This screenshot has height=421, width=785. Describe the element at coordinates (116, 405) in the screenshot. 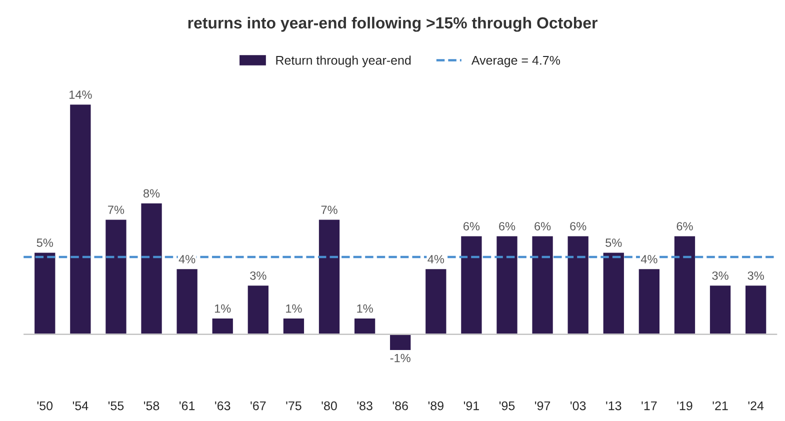

I see `x-tick-label: '55` at that location.